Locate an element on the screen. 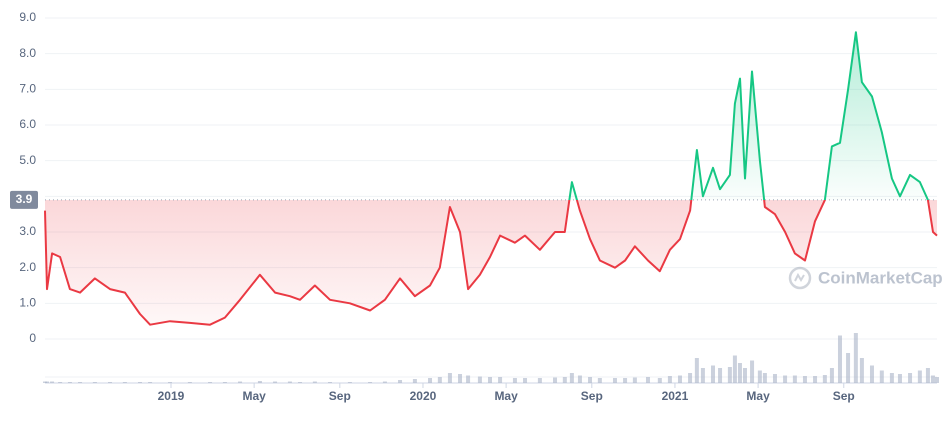 The width and height of the screenshot is (949, 438). baseline-label: 3.9 is located at coordinates (24, 199).